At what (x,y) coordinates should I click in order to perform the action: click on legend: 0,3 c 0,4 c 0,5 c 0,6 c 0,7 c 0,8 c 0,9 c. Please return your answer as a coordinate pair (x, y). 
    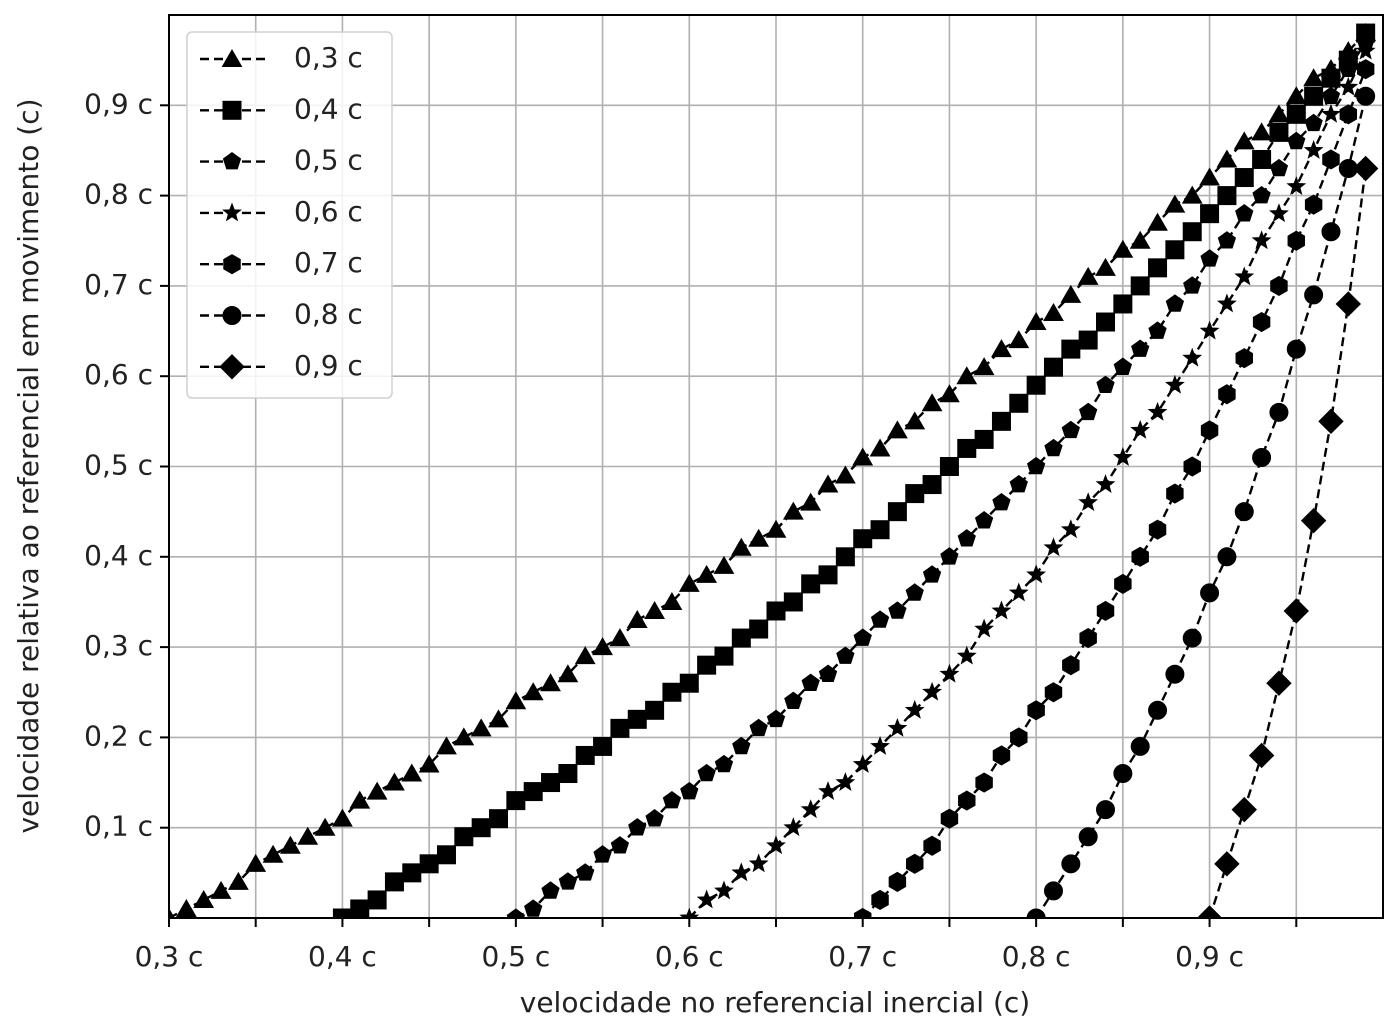
    Looking at the image, I should click on (289, 215).